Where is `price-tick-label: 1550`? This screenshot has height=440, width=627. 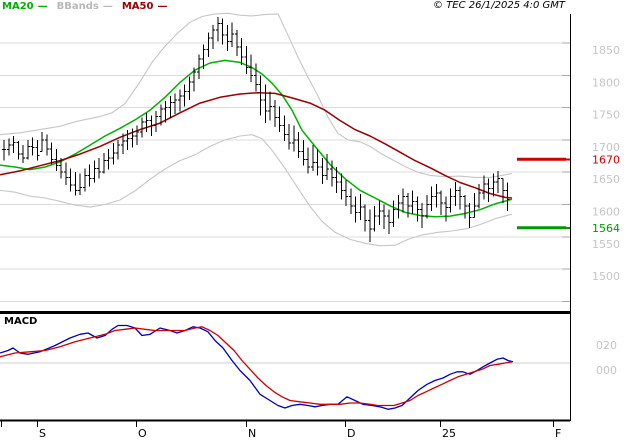
price-tick-label: 1550 is located at coordinates (606, 244).